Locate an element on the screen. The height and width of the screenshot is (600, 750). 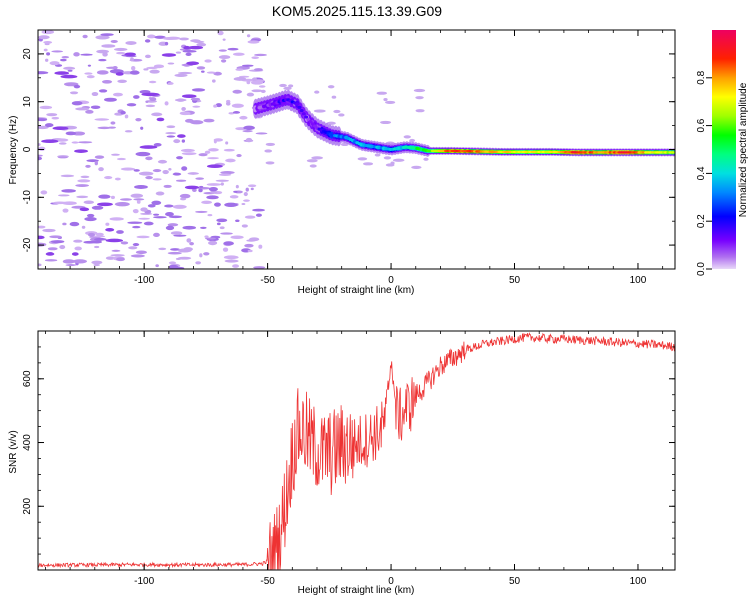
x-tick-label: -100 is located at coordinates (144, 581).